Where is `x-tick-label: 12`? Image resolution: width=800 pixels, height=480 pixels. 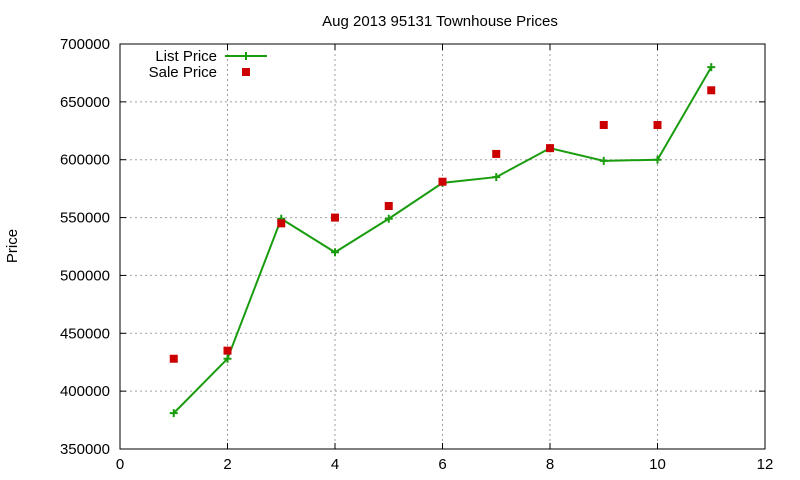 x-tick-label: 12 is located at coordinates (765, 464).